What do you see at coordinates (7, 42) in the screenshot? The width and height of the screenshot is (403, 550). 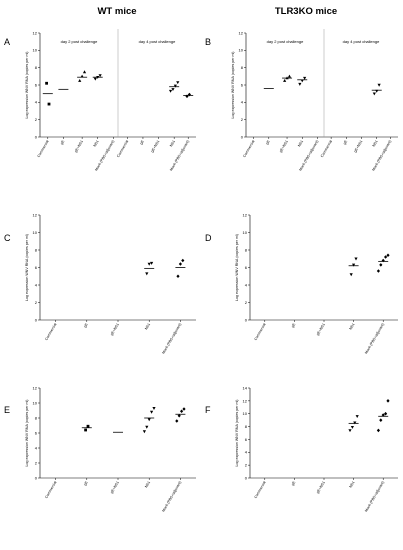 I see `panel-letter: A` at bounding box center [7, 42].